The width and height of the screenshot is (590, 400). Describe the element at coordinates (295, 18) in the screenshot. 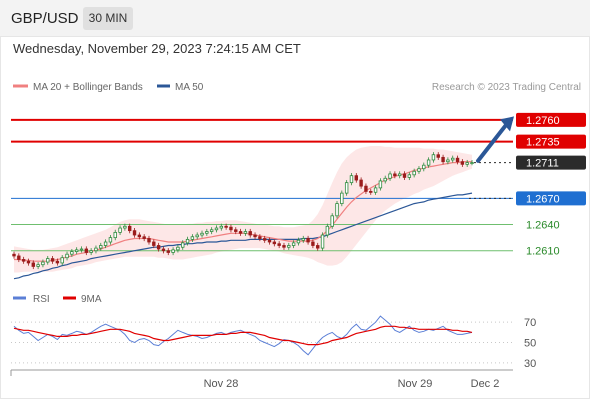

I see `top-bar: GBP/USD 30 MIN` at that location.